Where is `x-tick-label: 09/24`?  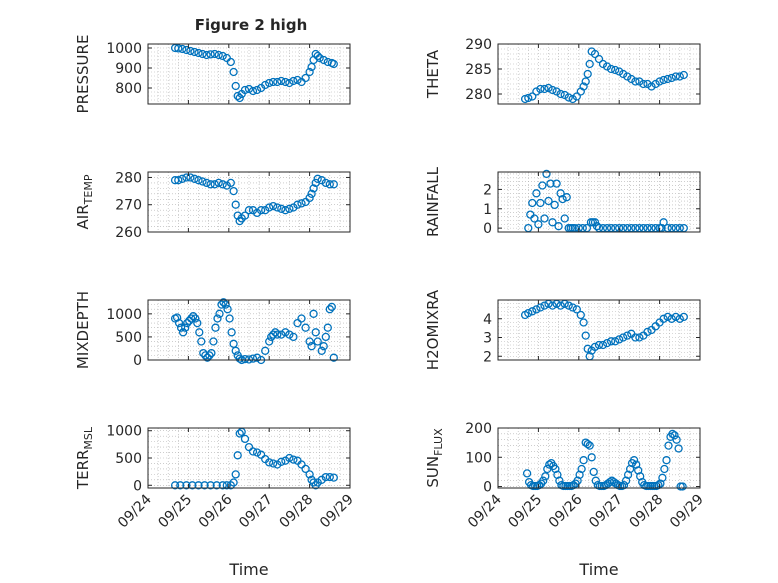
x-tick-label: 09/24 is located at coordinates (485, 511).